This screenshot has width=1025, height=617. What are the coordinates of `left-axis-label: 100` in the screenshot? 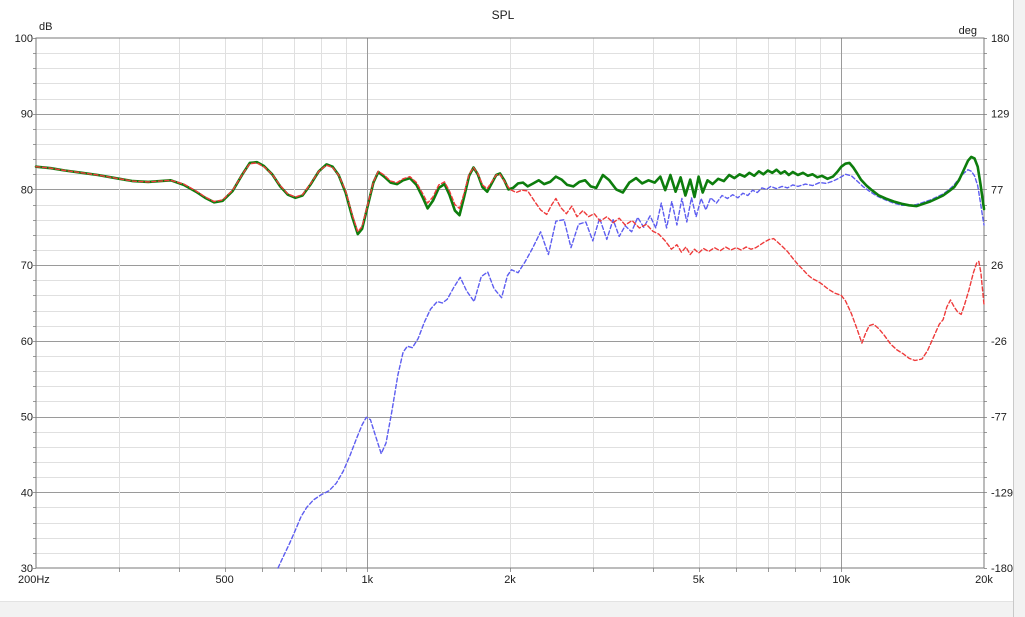 It's located at (24, 39).